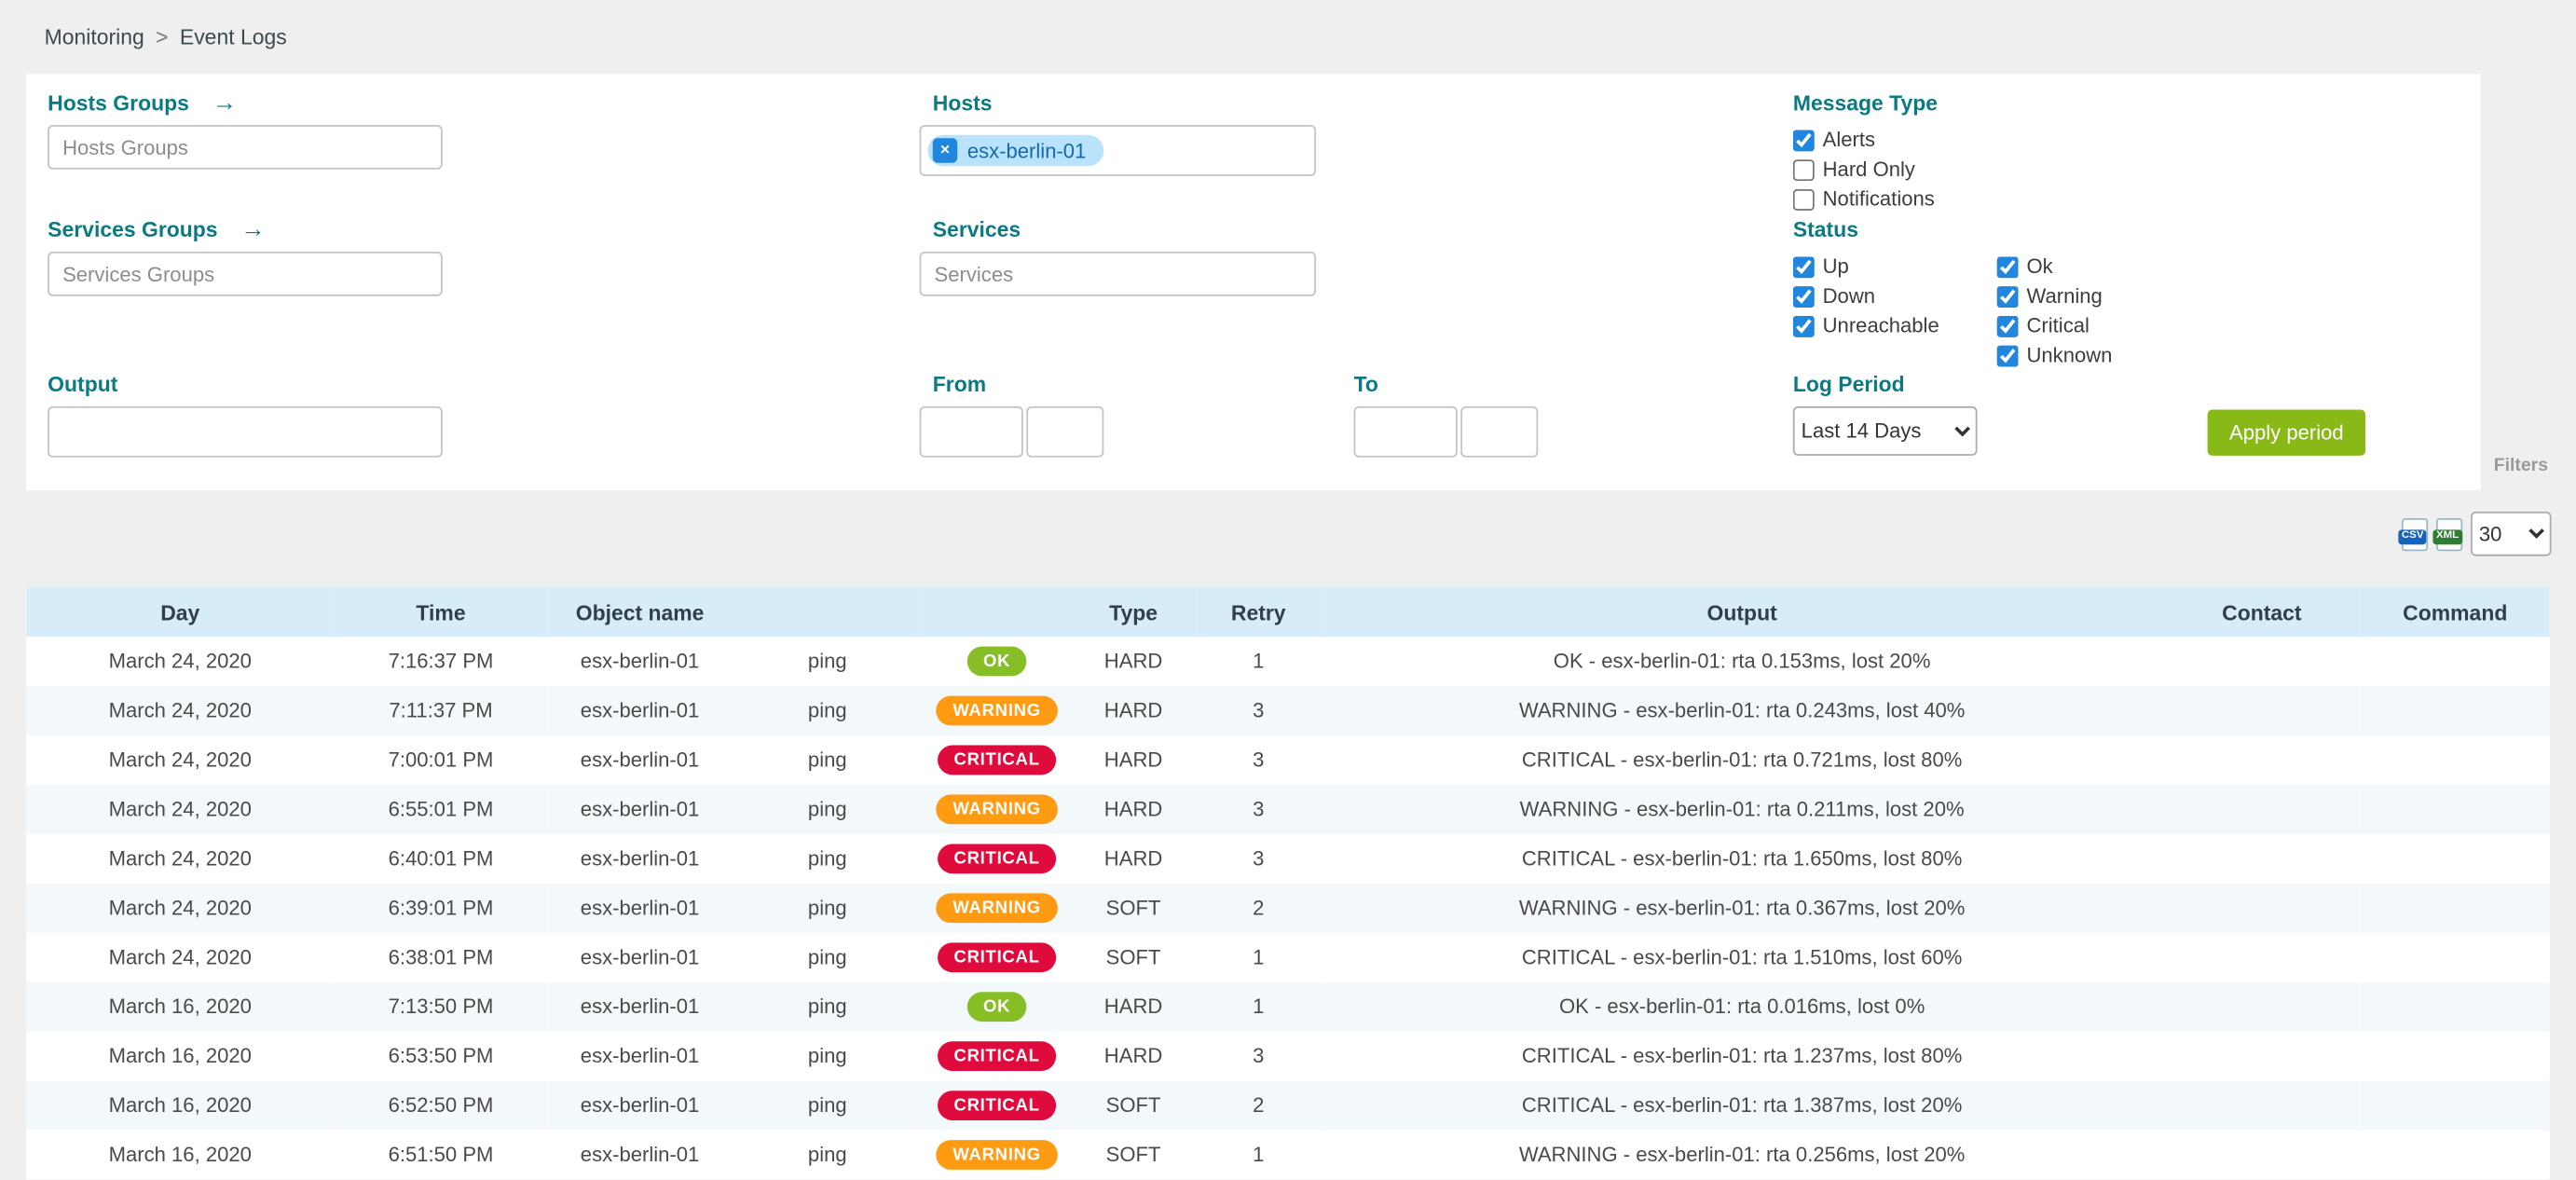  What do you see at coordinates (1894, 296) in the screenshot?
I see `checkbox-down: Down` at bounding box center [1894, 296].